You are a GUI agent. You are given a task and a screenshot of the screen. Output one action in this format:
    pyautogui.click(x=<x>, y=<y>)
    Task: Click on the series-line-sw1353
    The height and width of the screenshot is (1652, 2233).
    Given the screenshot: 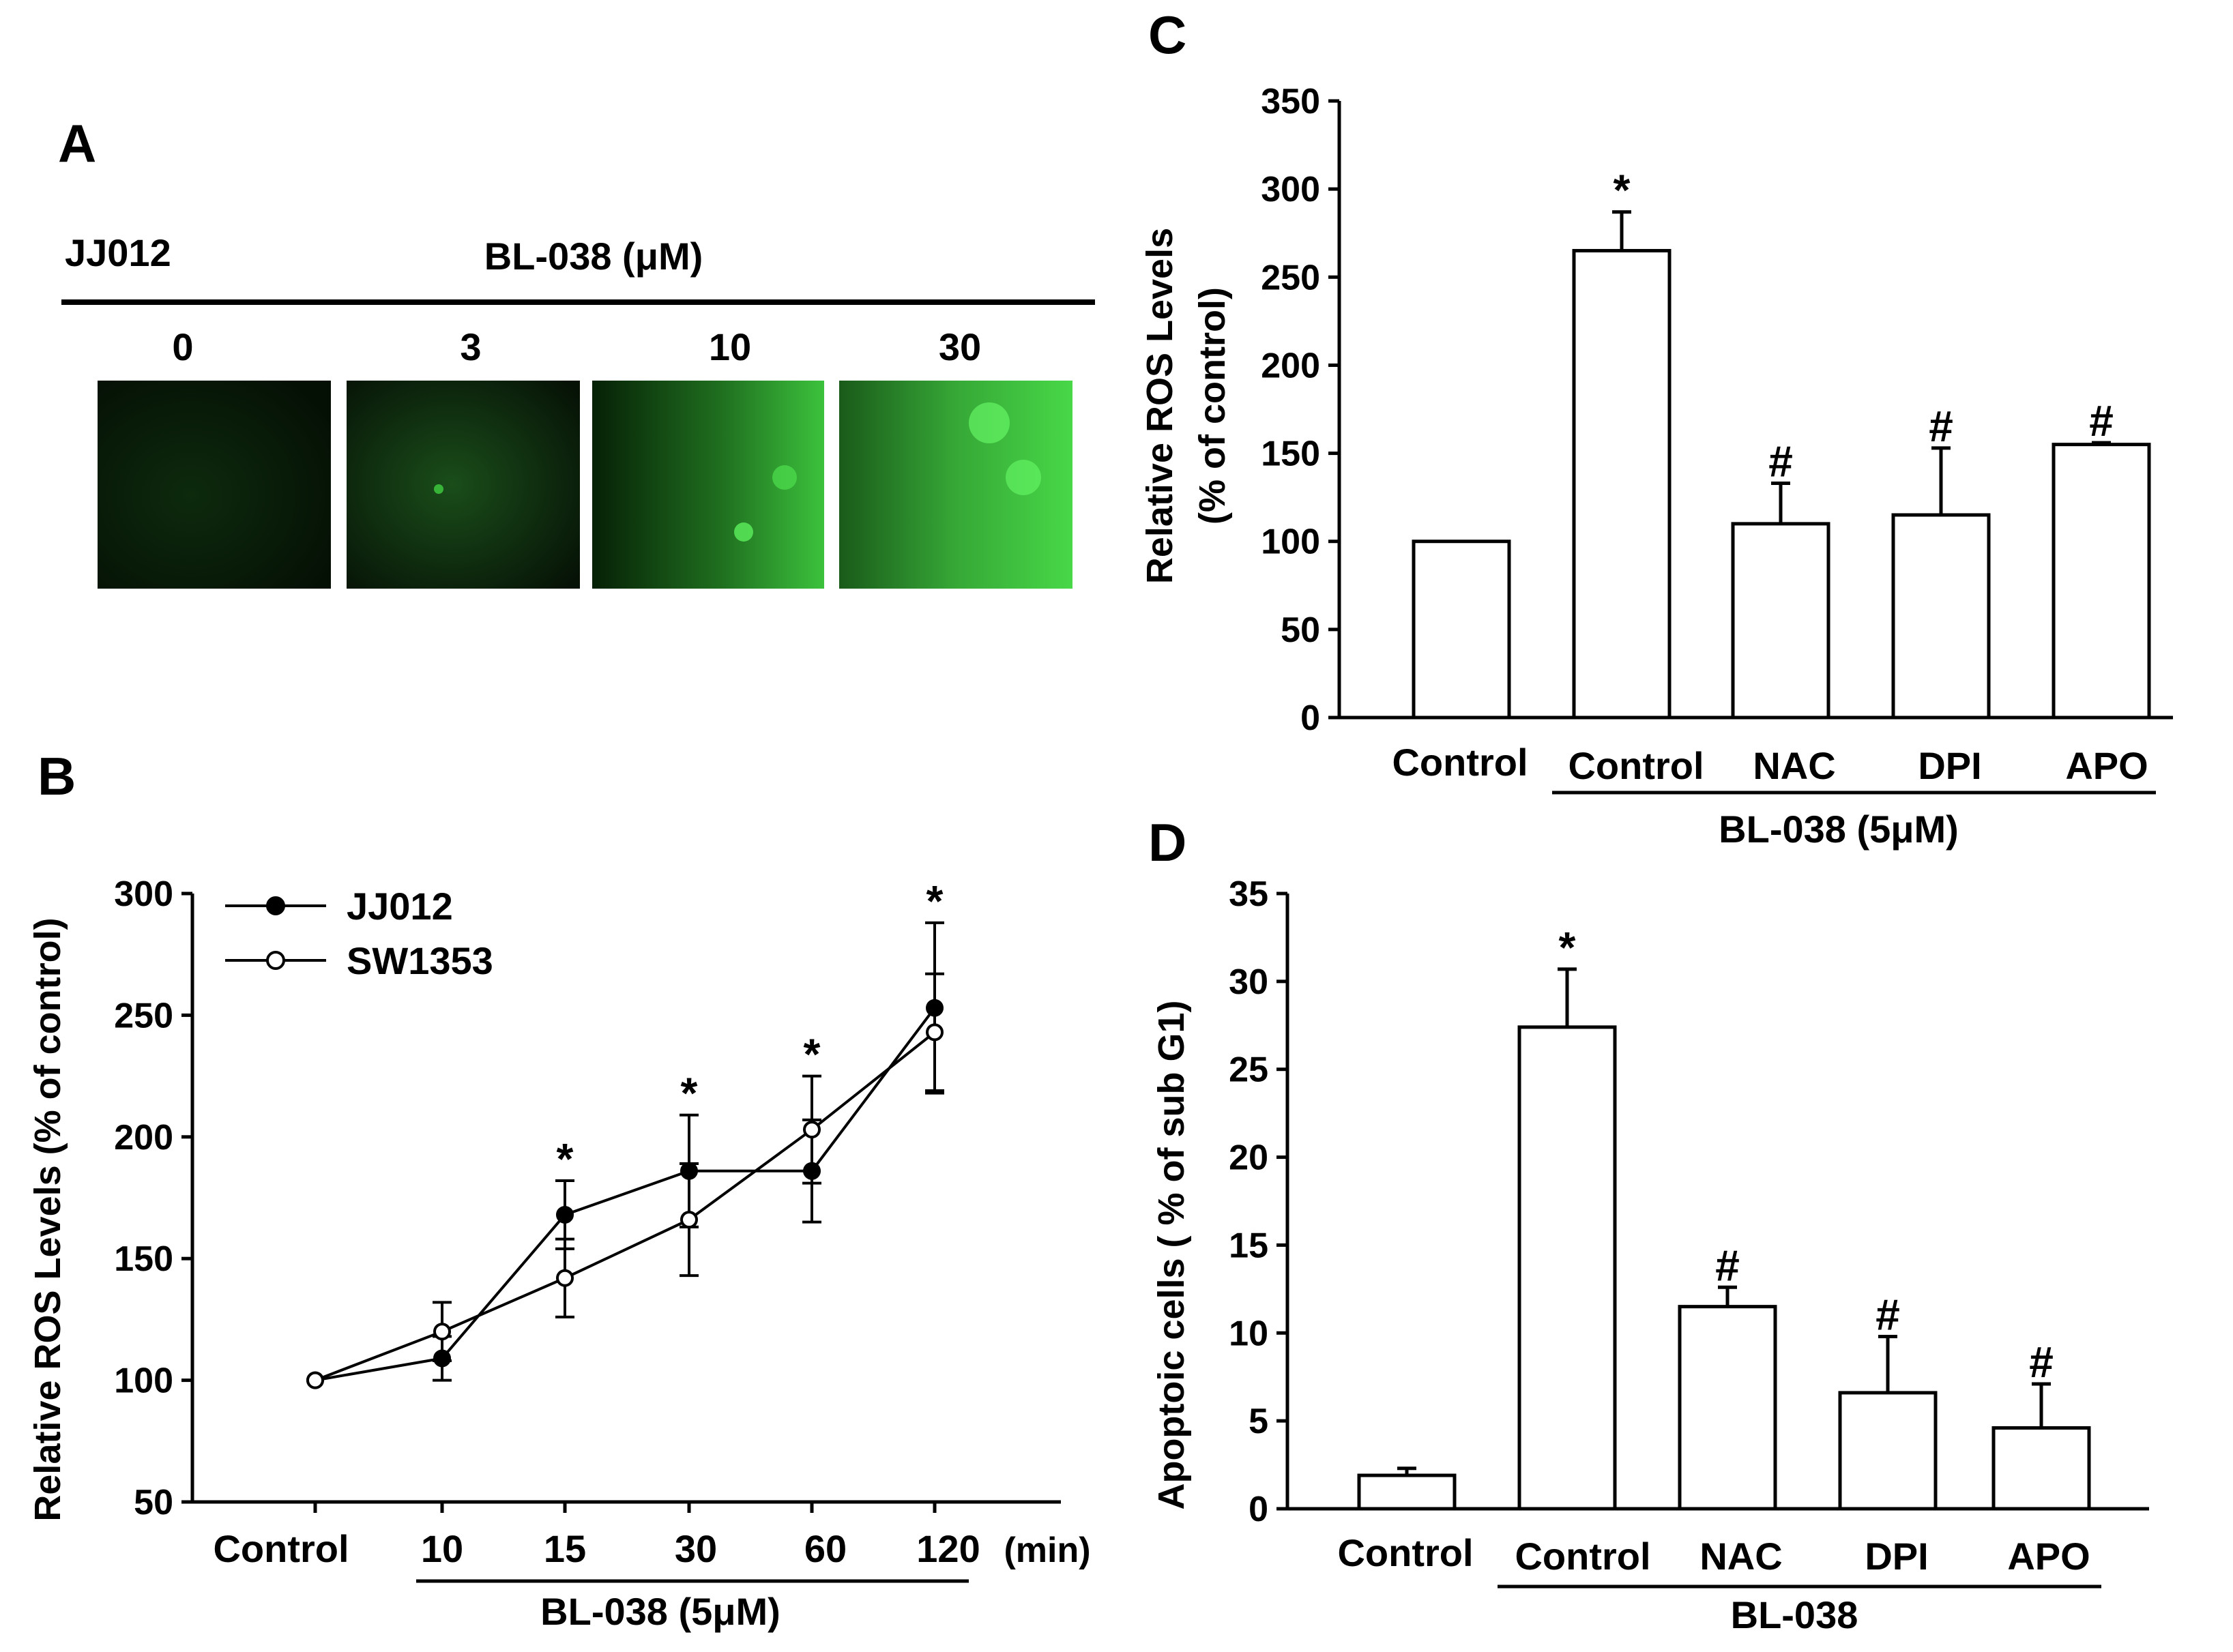 What is the action you would take?
    pyautogui.click(x=625, y=1206)
    